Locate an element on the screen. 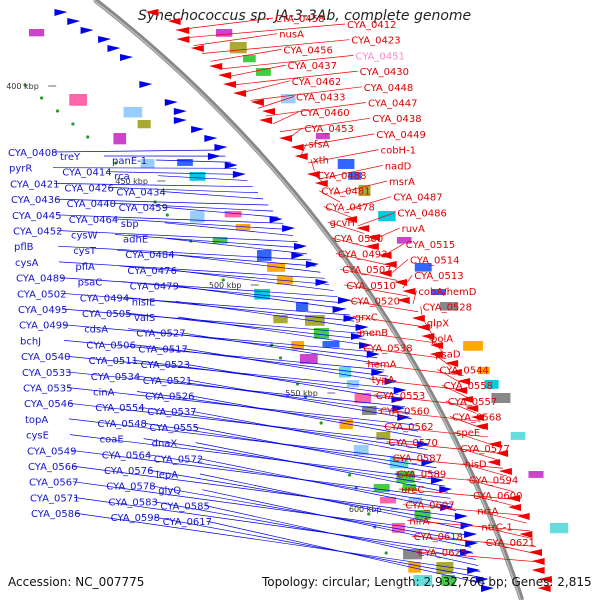 The height and width of the screenshot is (600, 600). gene-label-red: CYA_0513 is located at coordinates (438, 276).